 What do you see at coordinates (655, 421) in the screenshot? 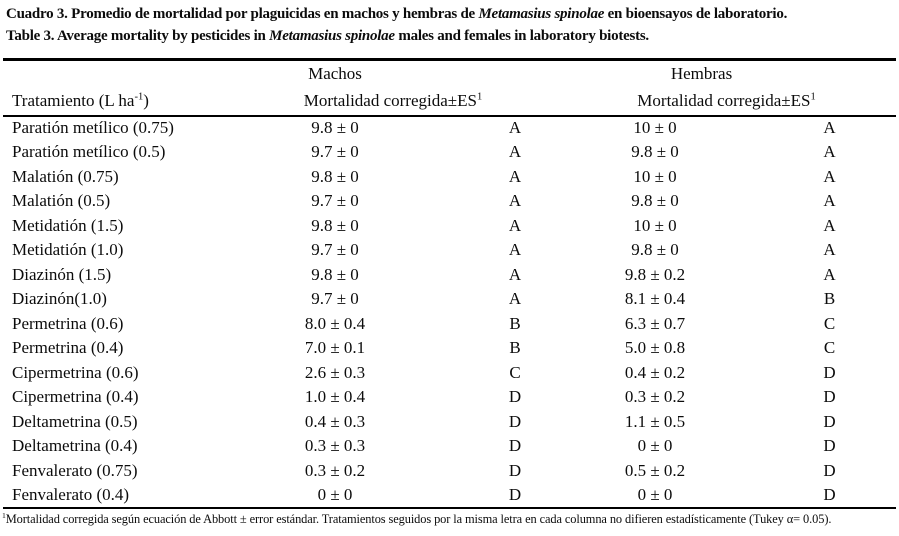
I see `hembras-value-cell: 1.1 ± 0.5` at bounding box center [655, 421].